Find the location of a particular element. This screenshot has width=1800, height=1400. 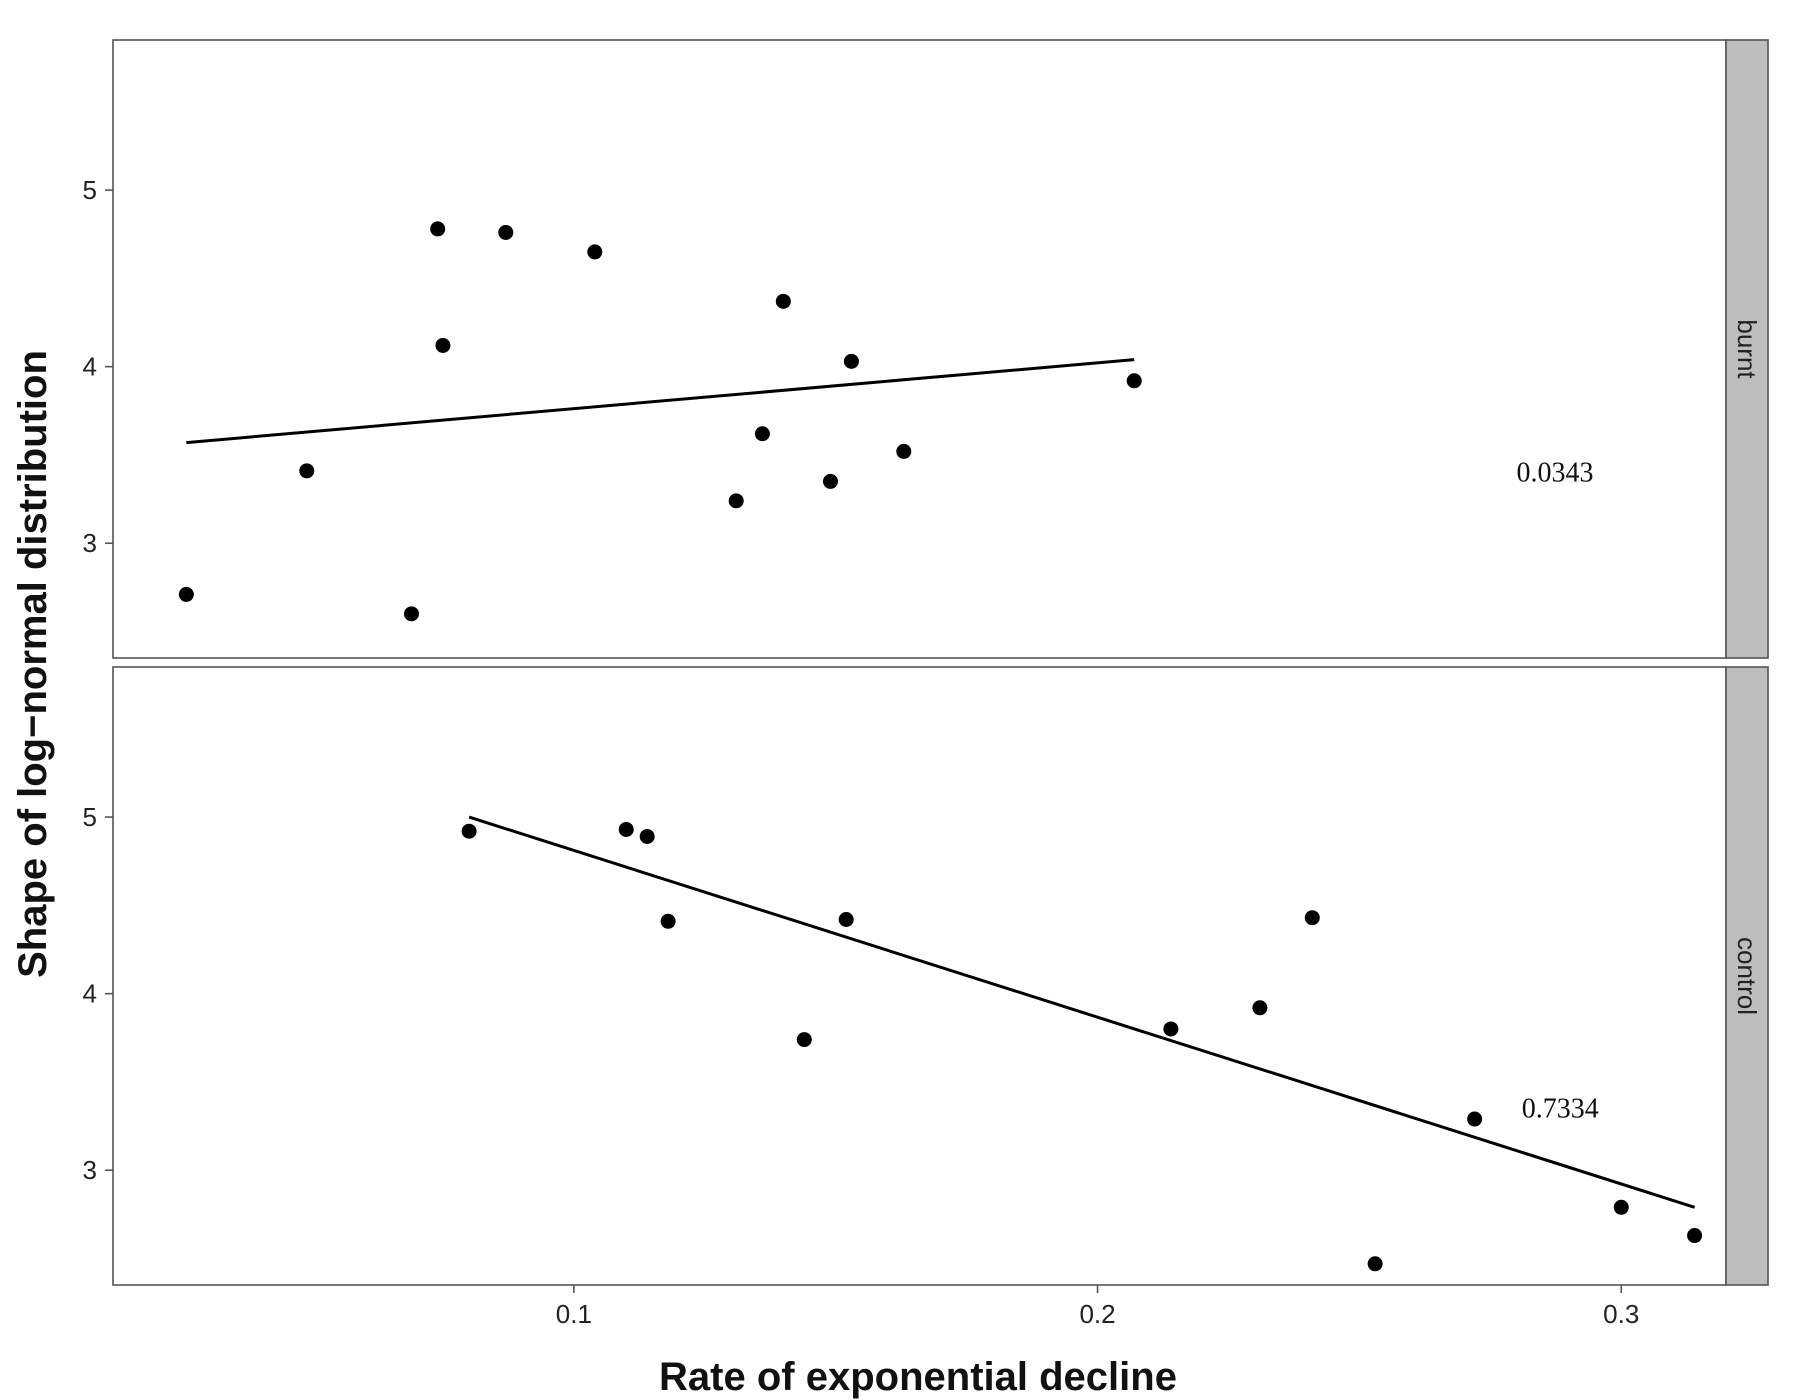

facet-strip-label: control is located at coordinates (1747, 976).